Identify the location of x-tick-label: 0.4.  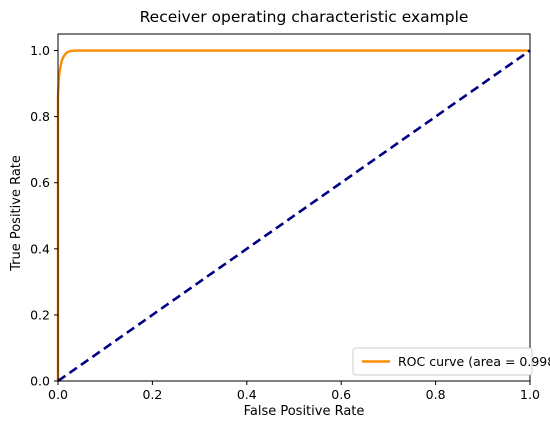
(247, 394).